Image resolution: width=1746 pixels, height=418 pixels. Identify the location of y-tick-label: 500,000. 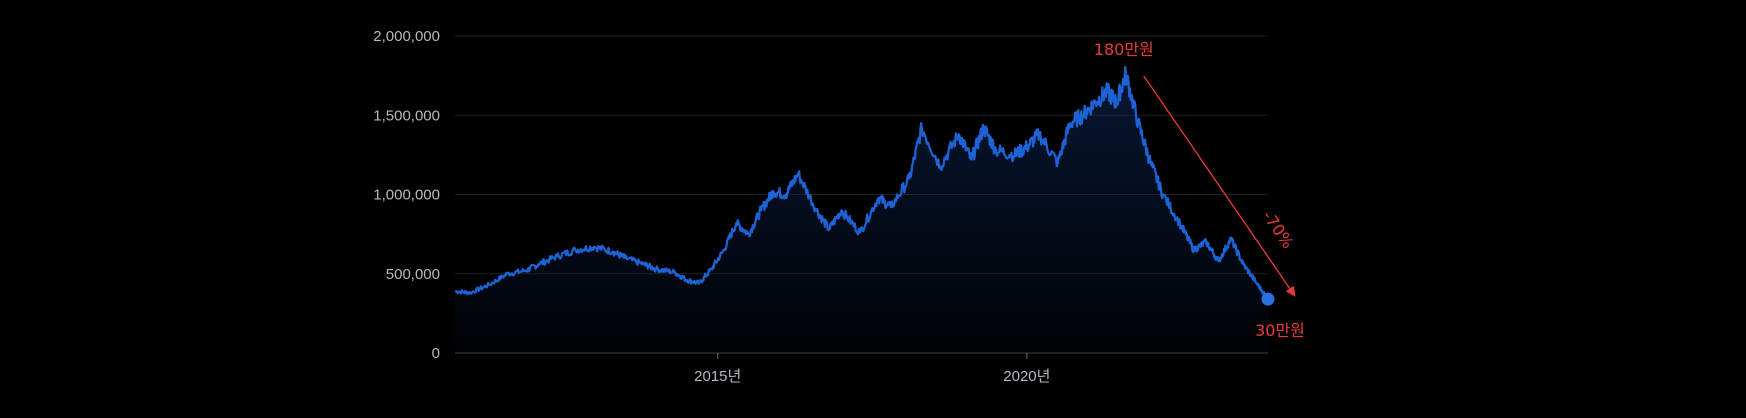
(413, 274).